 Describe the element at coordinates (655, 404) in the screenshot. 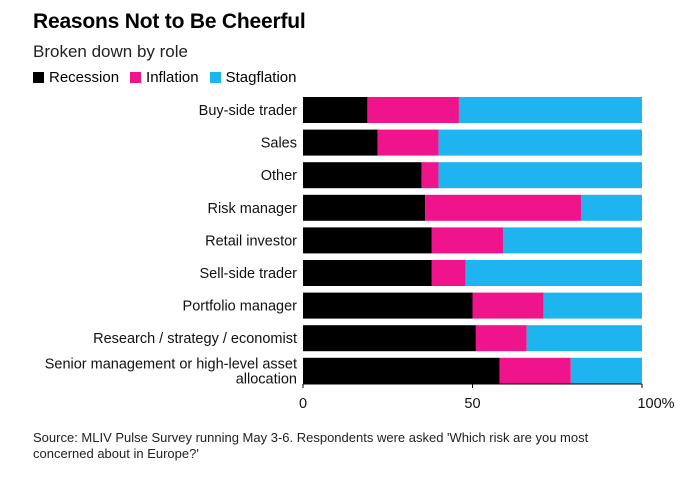

I see `x-tick-label-100: 100%` at that location.